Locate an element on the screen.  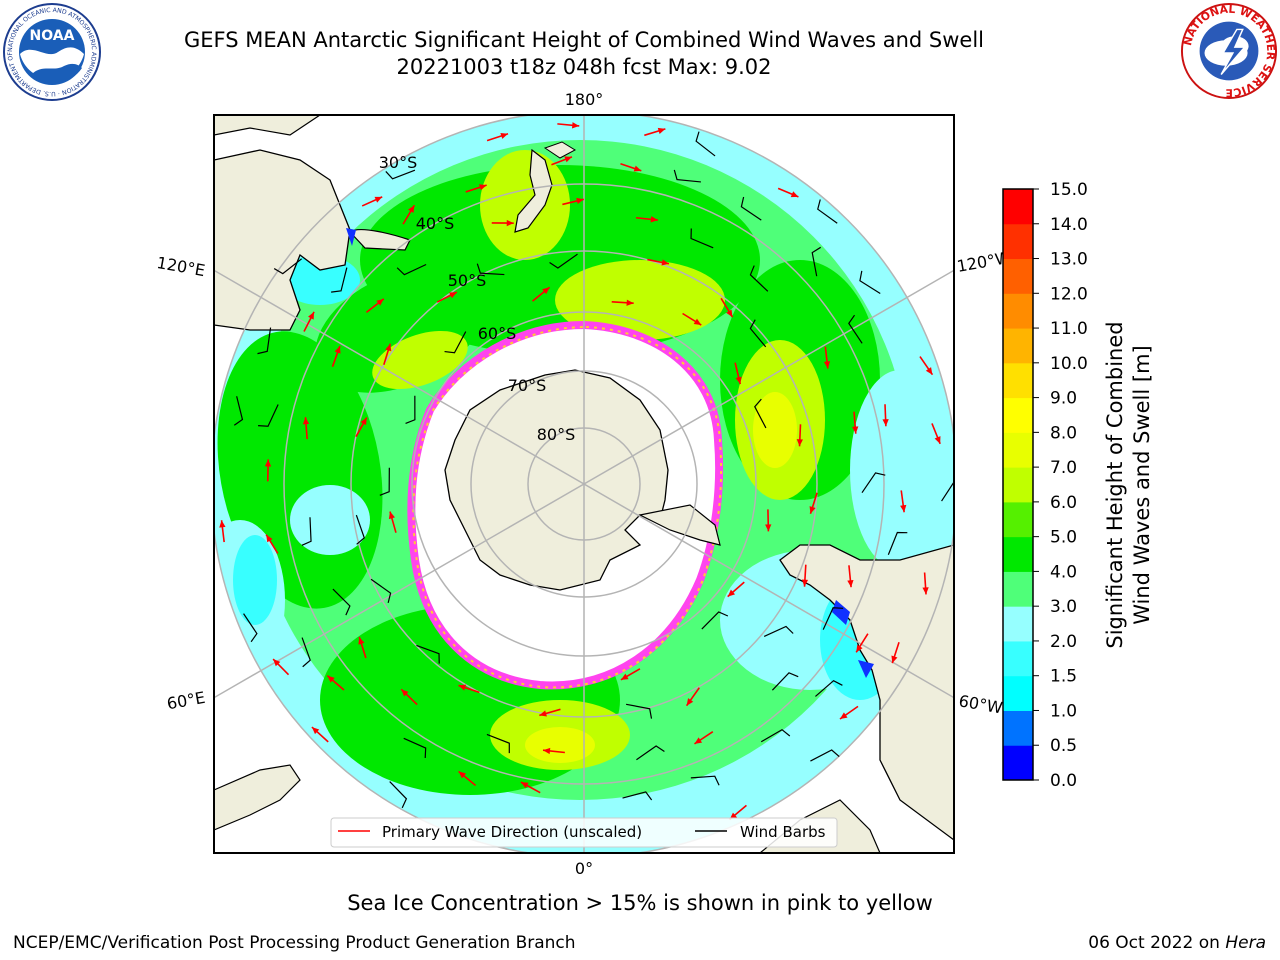
lon-label-60e: 60°E is located at coordinates (185, 700).